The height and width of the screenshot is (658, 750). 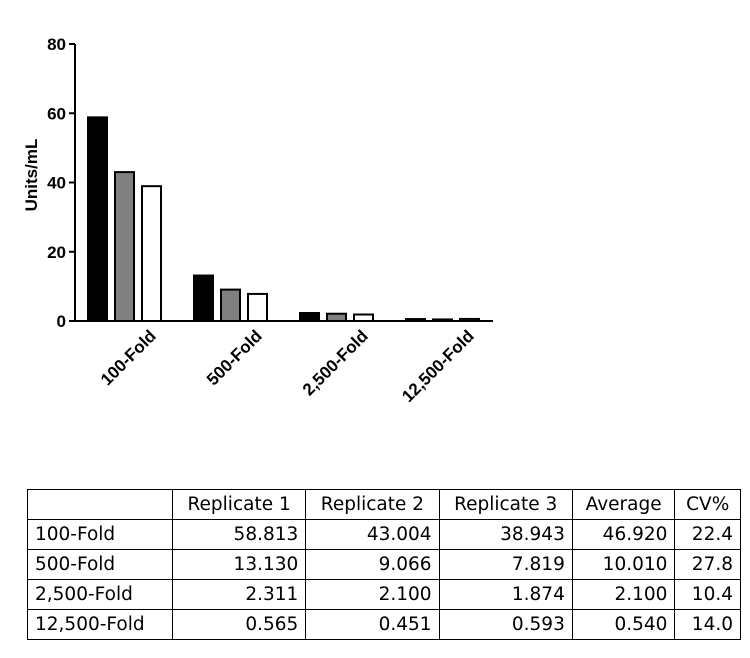 What do you see at coordinates (505, 564) in the screenshot?
I see `table-cell: 7.819` at bounding box center [505, 564].